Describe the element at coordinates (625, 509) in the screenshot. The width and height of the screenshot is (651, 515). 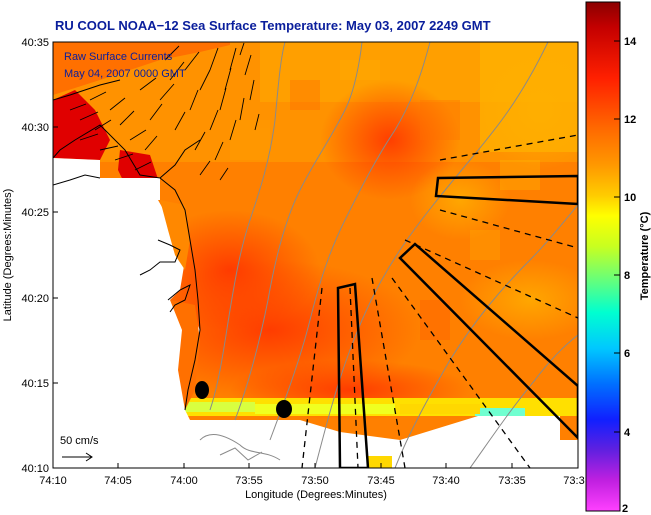
I see `colorbar-tick-label: 2` at that location.